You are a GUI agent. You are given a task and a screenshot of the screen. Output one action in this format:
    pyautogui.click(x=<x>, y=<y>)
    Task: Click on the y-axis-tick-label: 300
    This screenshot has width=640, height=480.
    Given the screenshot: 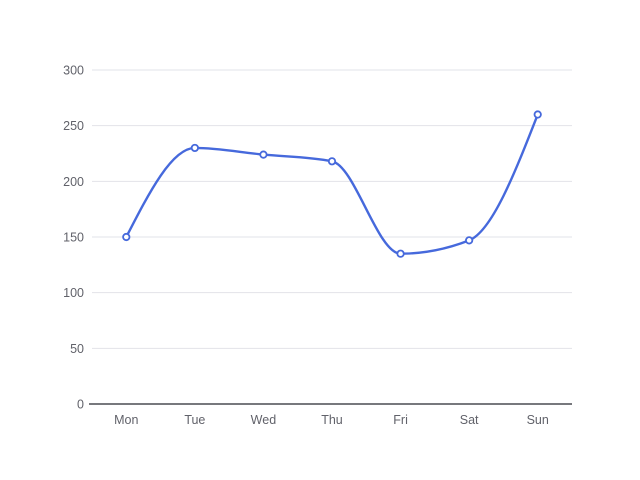 What is the action you would take?
    pyautogui.click(x=73, y=71)
    